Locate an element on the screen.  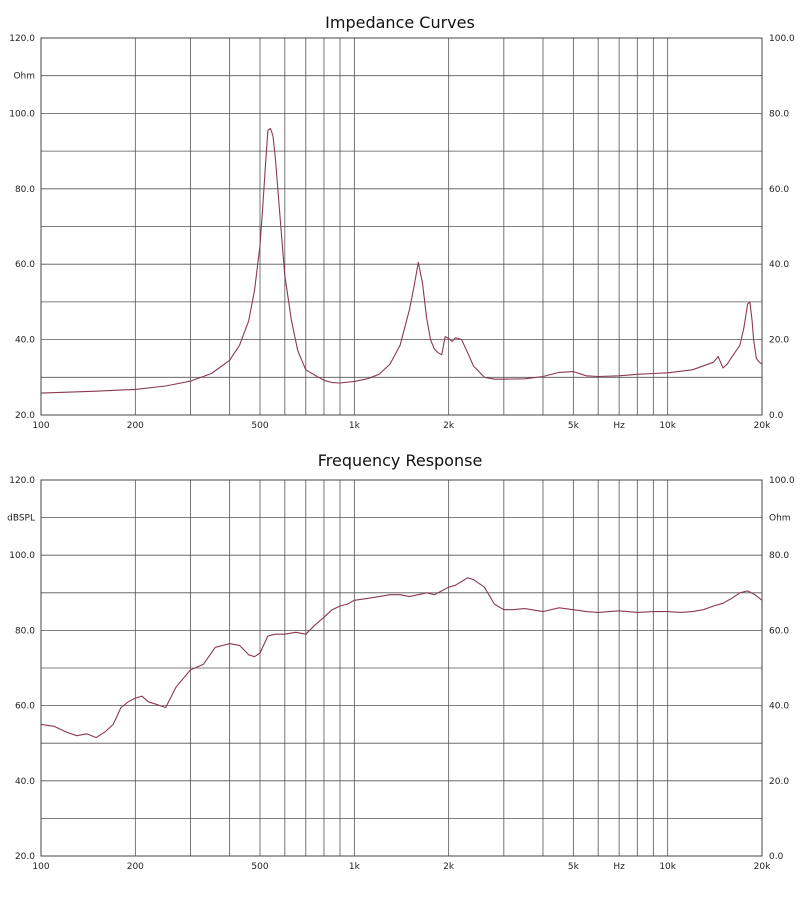
y-axis-unit-right: Ohm is located at coordinates (780, 519).